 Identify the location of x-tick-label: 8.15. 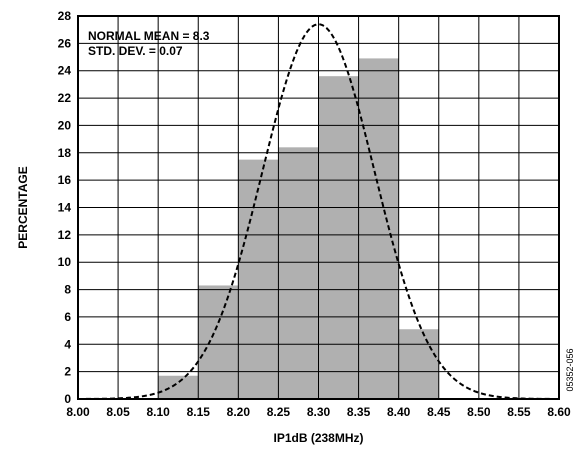
(199, 412).